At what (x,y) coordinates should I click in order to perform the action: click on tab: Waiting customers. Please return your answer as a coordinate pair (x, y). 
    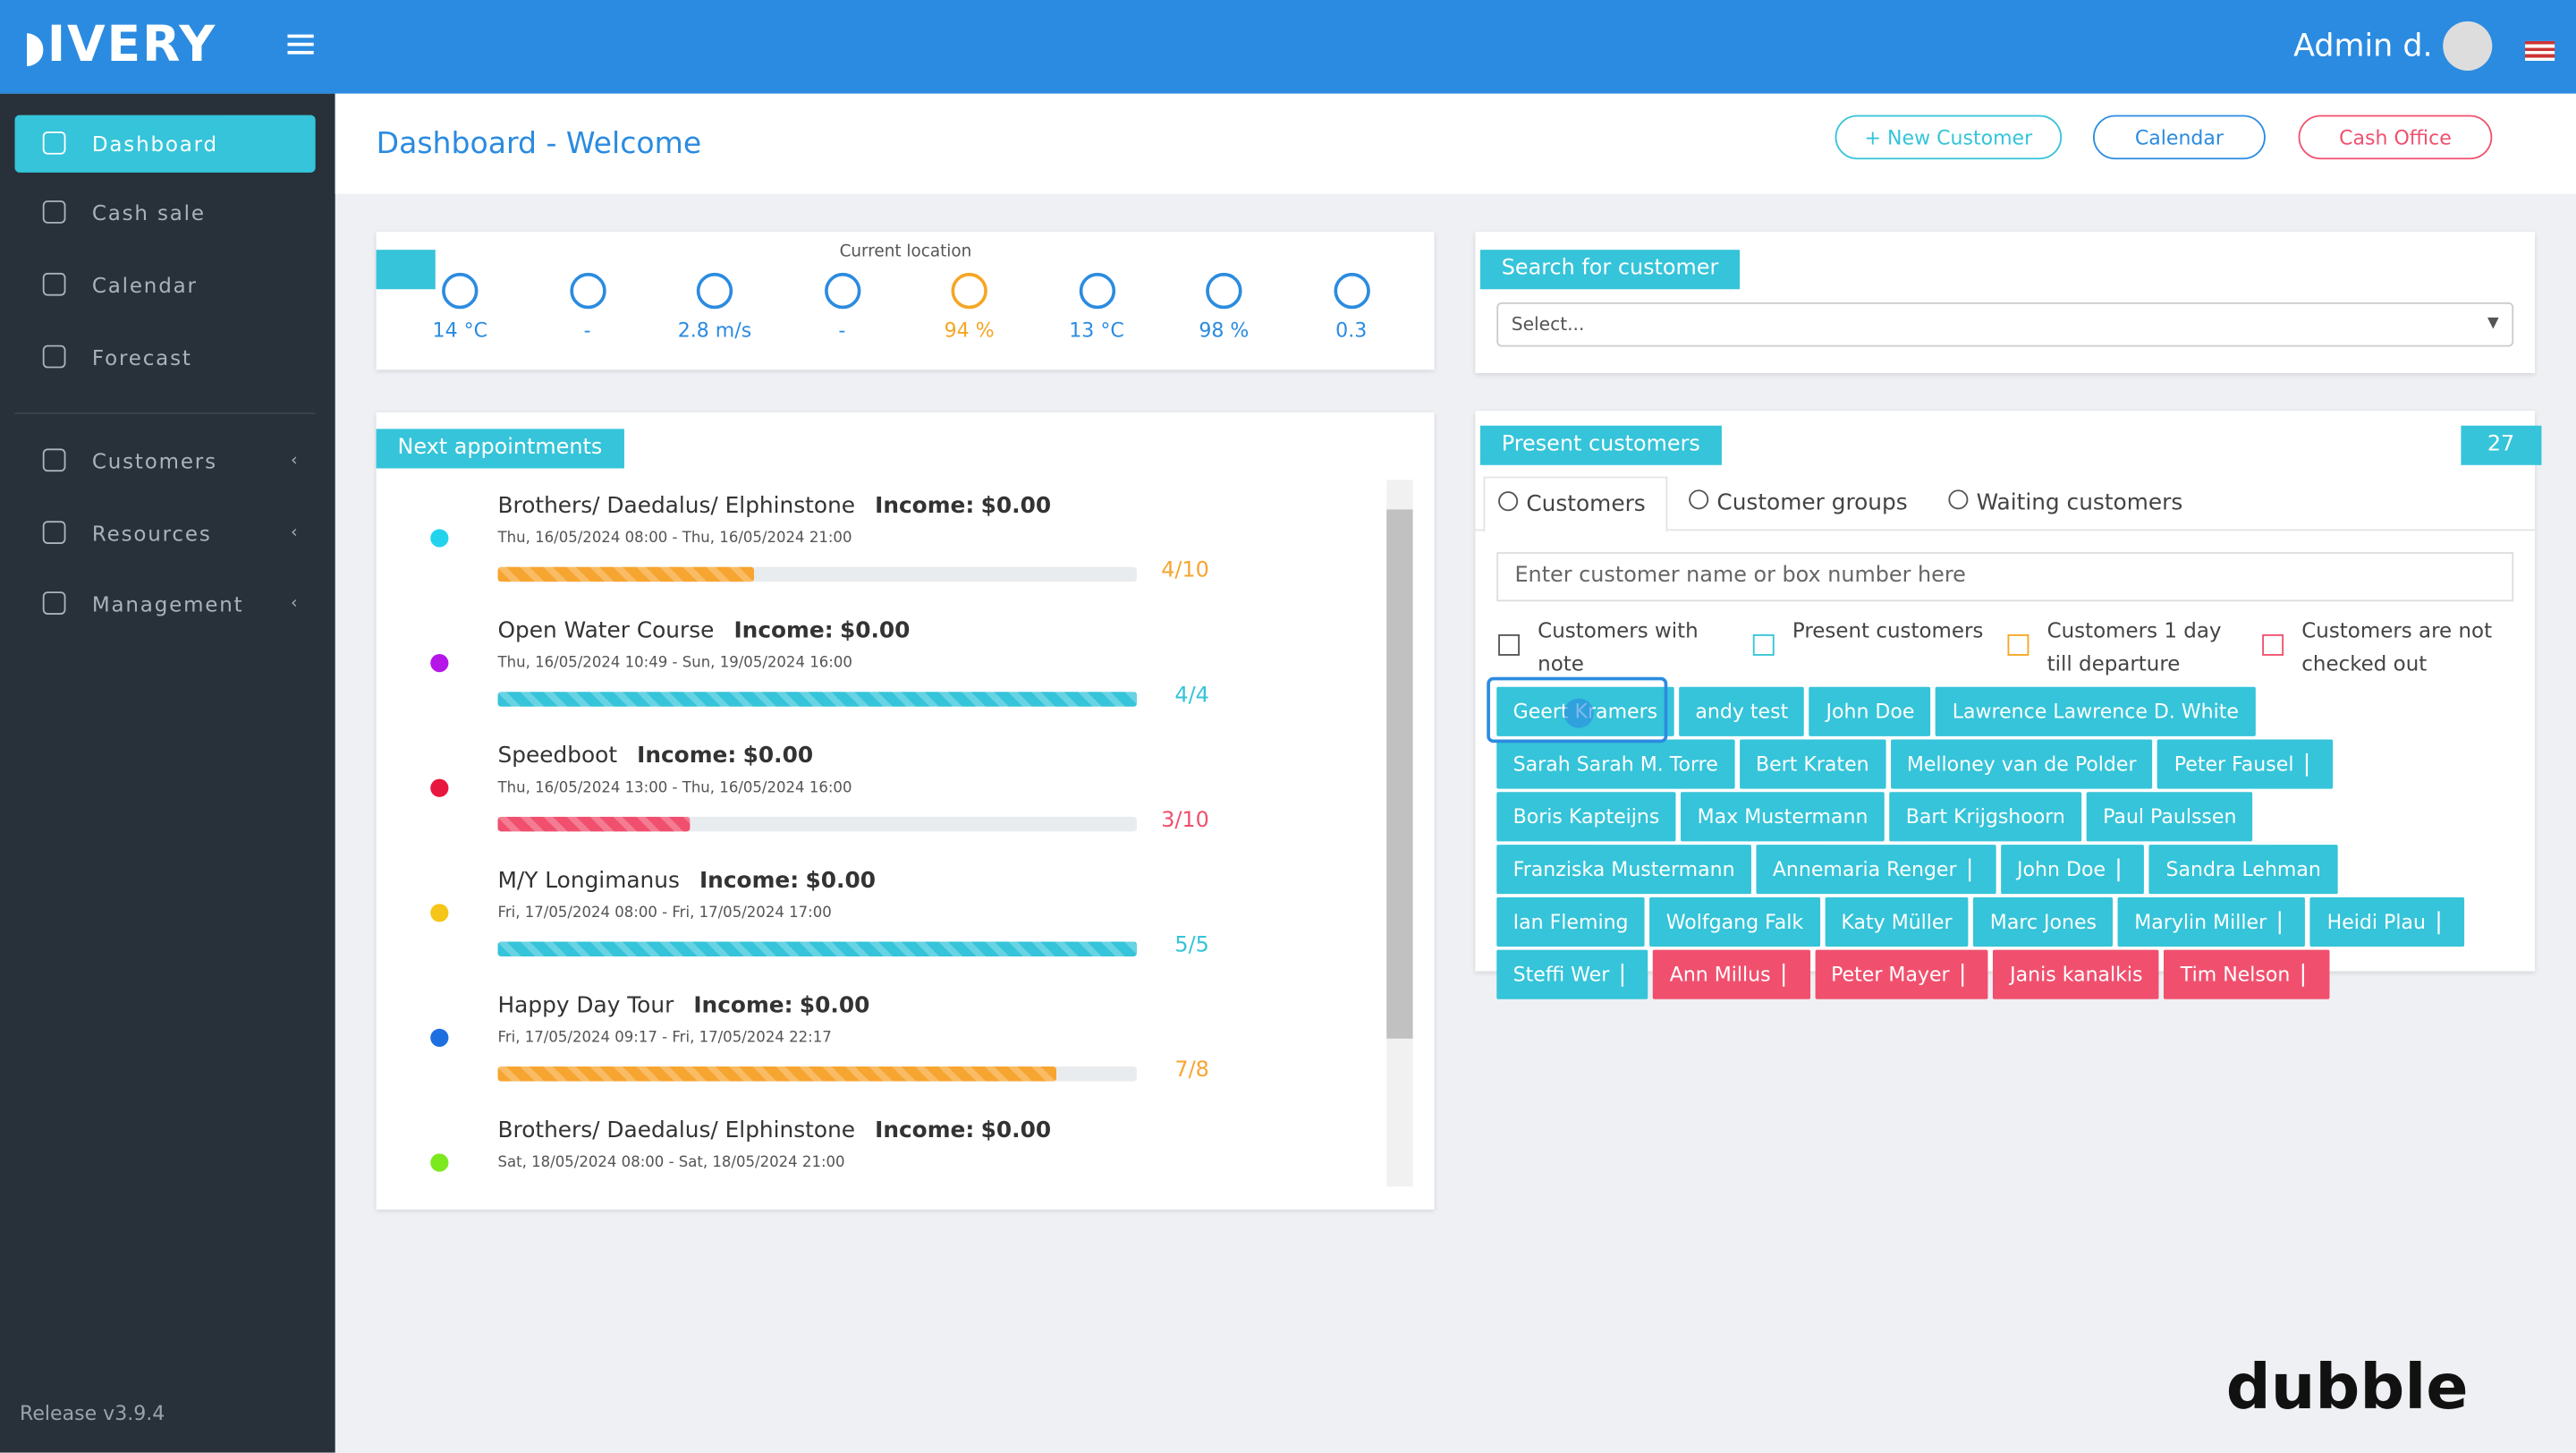
    Looking at the image, I should click on (2065, 503).